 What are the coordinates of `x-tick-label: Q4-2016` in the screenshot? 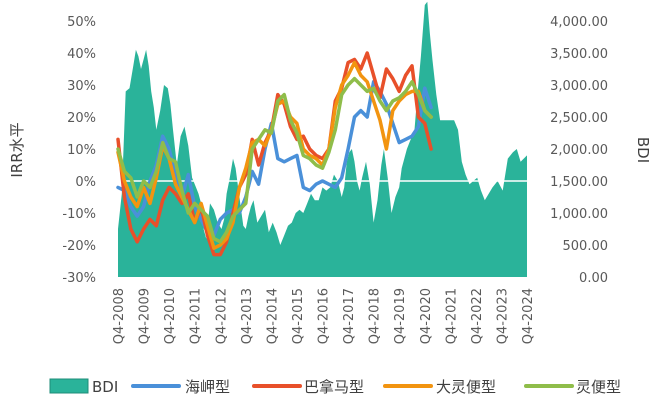 It's located at (324, 316).